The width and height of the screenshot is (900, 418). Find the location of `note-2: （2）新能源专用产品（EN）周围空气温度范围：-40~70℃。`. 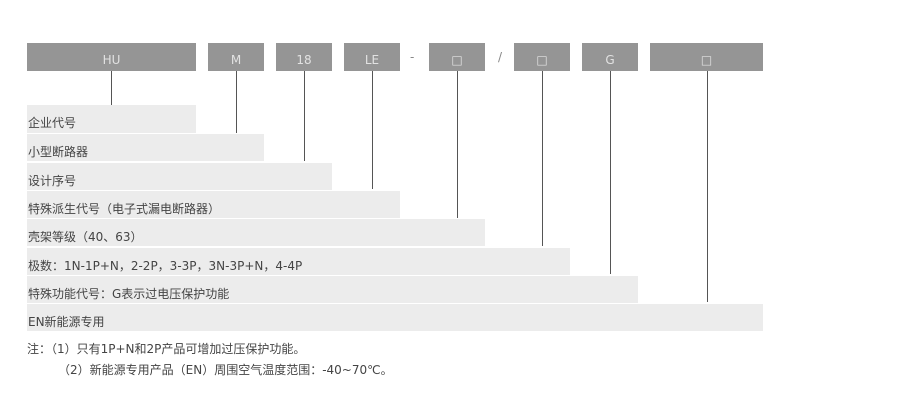

note-2: （2）新能源专用产品（EN）周围空气温度范围：-40~70℃。 is located at coordinates (225, 370).